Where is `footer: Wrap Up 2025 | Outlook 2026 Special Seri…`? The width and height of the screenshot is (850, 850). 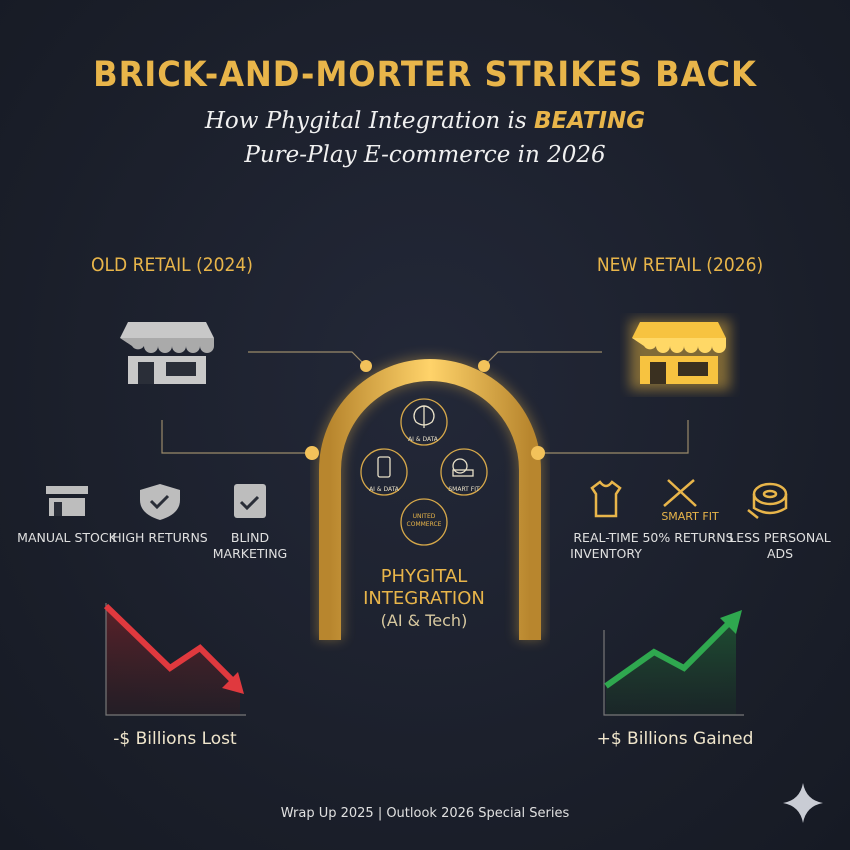
footer: Wrap Up 2025 | Outlook 2026 Special Seri… is located at coordinates (425, 813).